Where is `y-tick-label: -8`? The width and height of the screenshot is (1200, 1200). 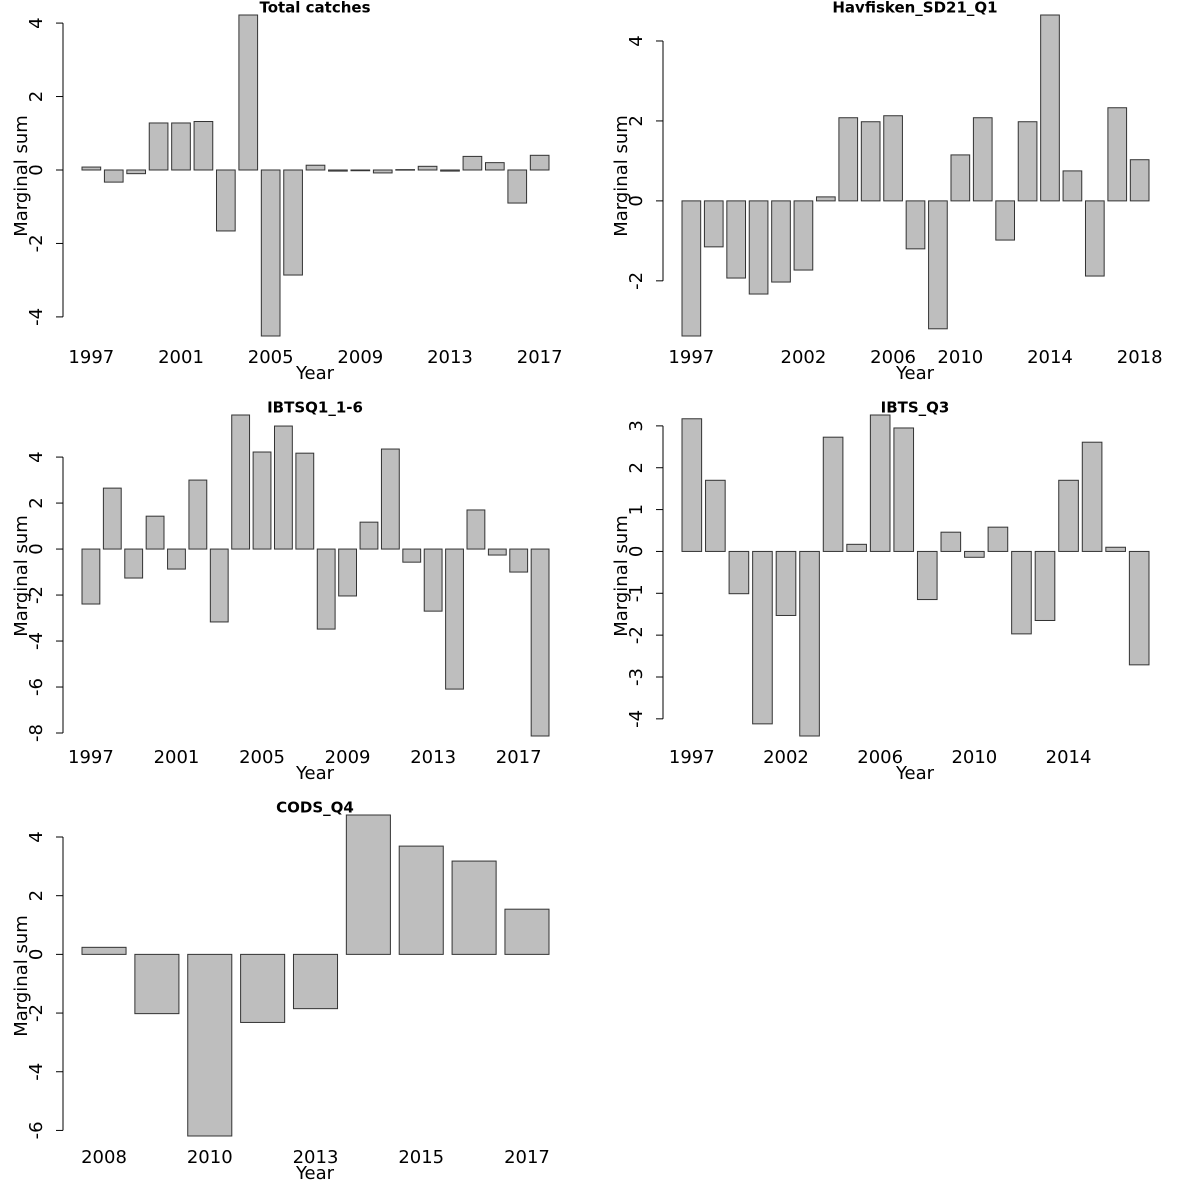 y-tick-label: -8 is located at coordinates (36, 733).